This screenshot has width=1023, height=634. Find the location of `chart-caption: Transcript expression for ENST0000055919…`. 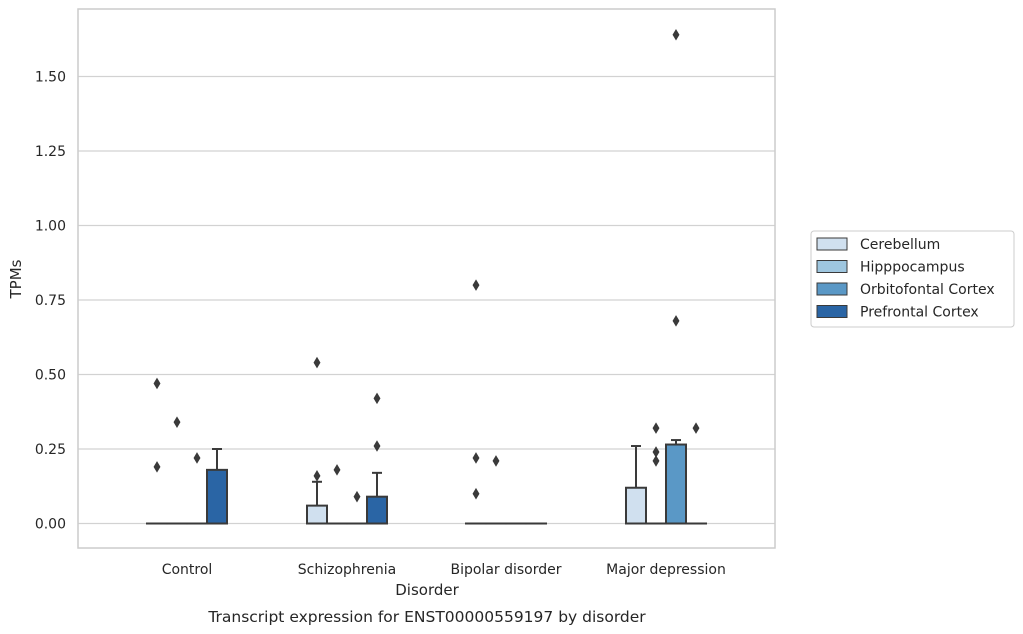

chart-caption: Transcript expression for ENST0000055919… is located at coordinates (426, 617).